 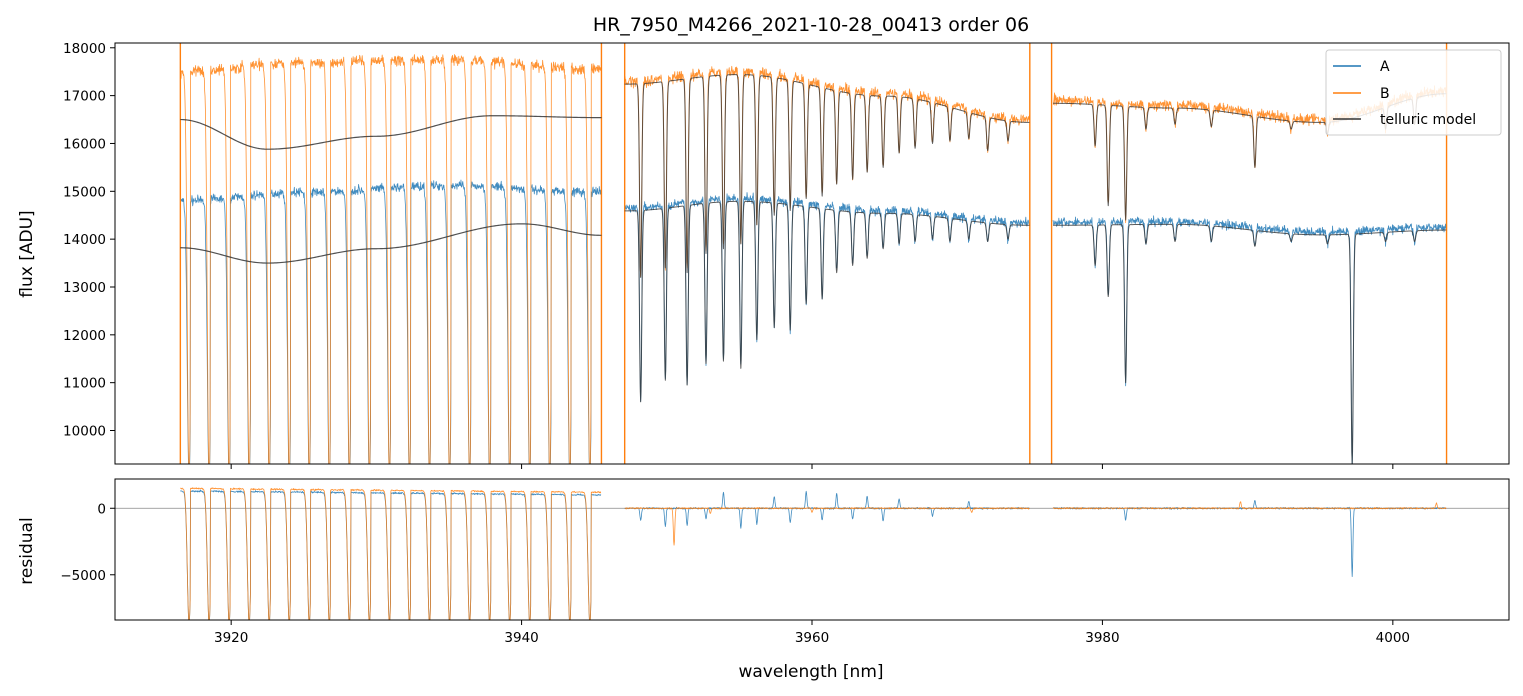 What do you see at coordinates (84, 432) in the screenshot?
I see `y-tick-label: 10000` at bounding box center [84, 432].